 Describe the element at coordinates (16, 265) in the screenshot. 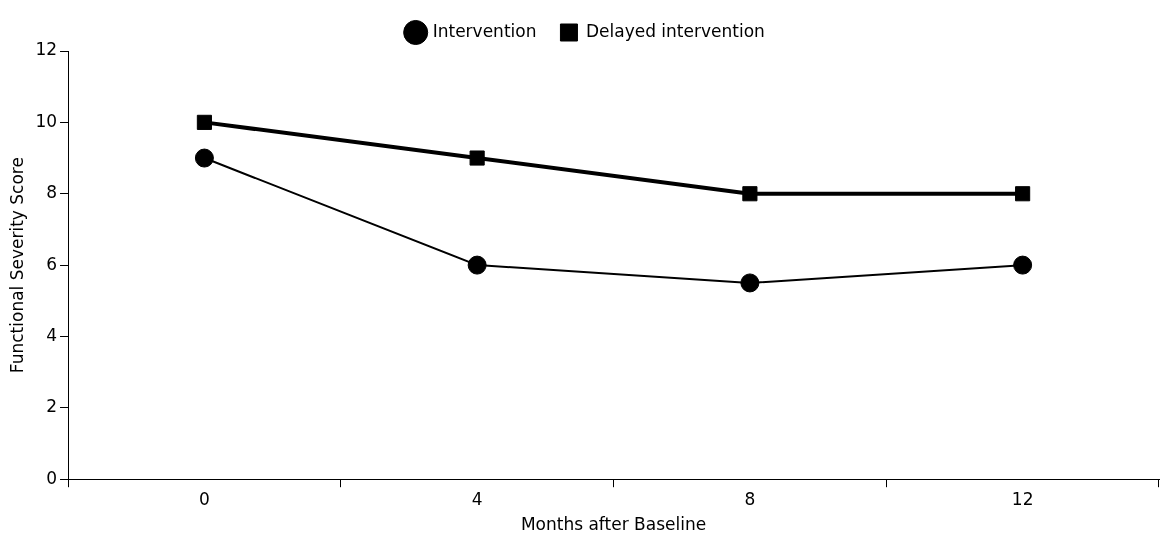

I see `y-axis-title: Functional Severity Score` at that location.